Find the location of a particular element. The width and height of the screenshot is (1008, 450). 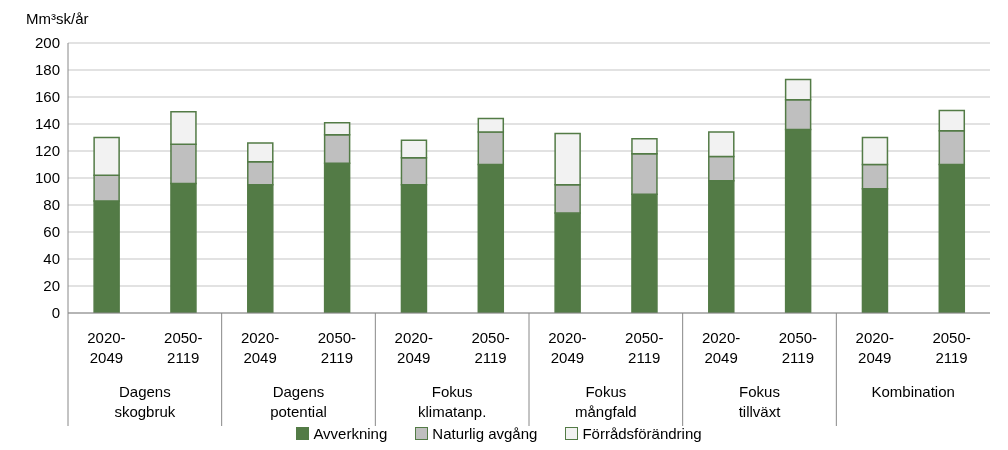

text: Fokus tillväxt is located at coordinates (760, 401).